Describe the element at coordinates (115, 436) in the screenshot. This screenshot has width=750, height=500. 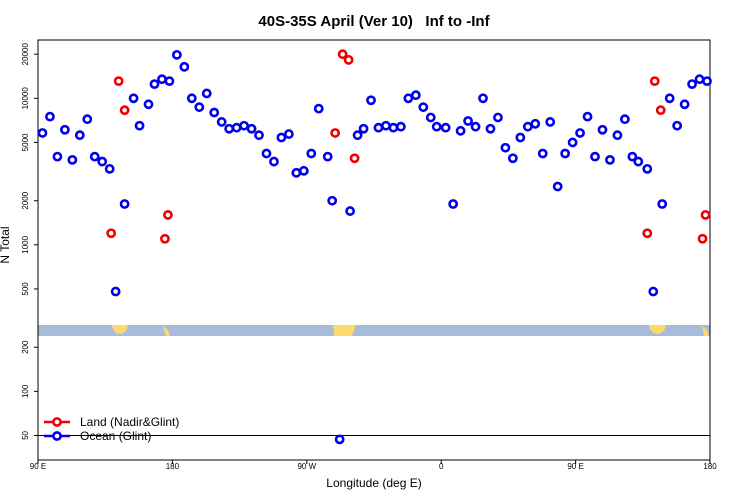
I see `legend-label: Ocean (Glint)` at that location.